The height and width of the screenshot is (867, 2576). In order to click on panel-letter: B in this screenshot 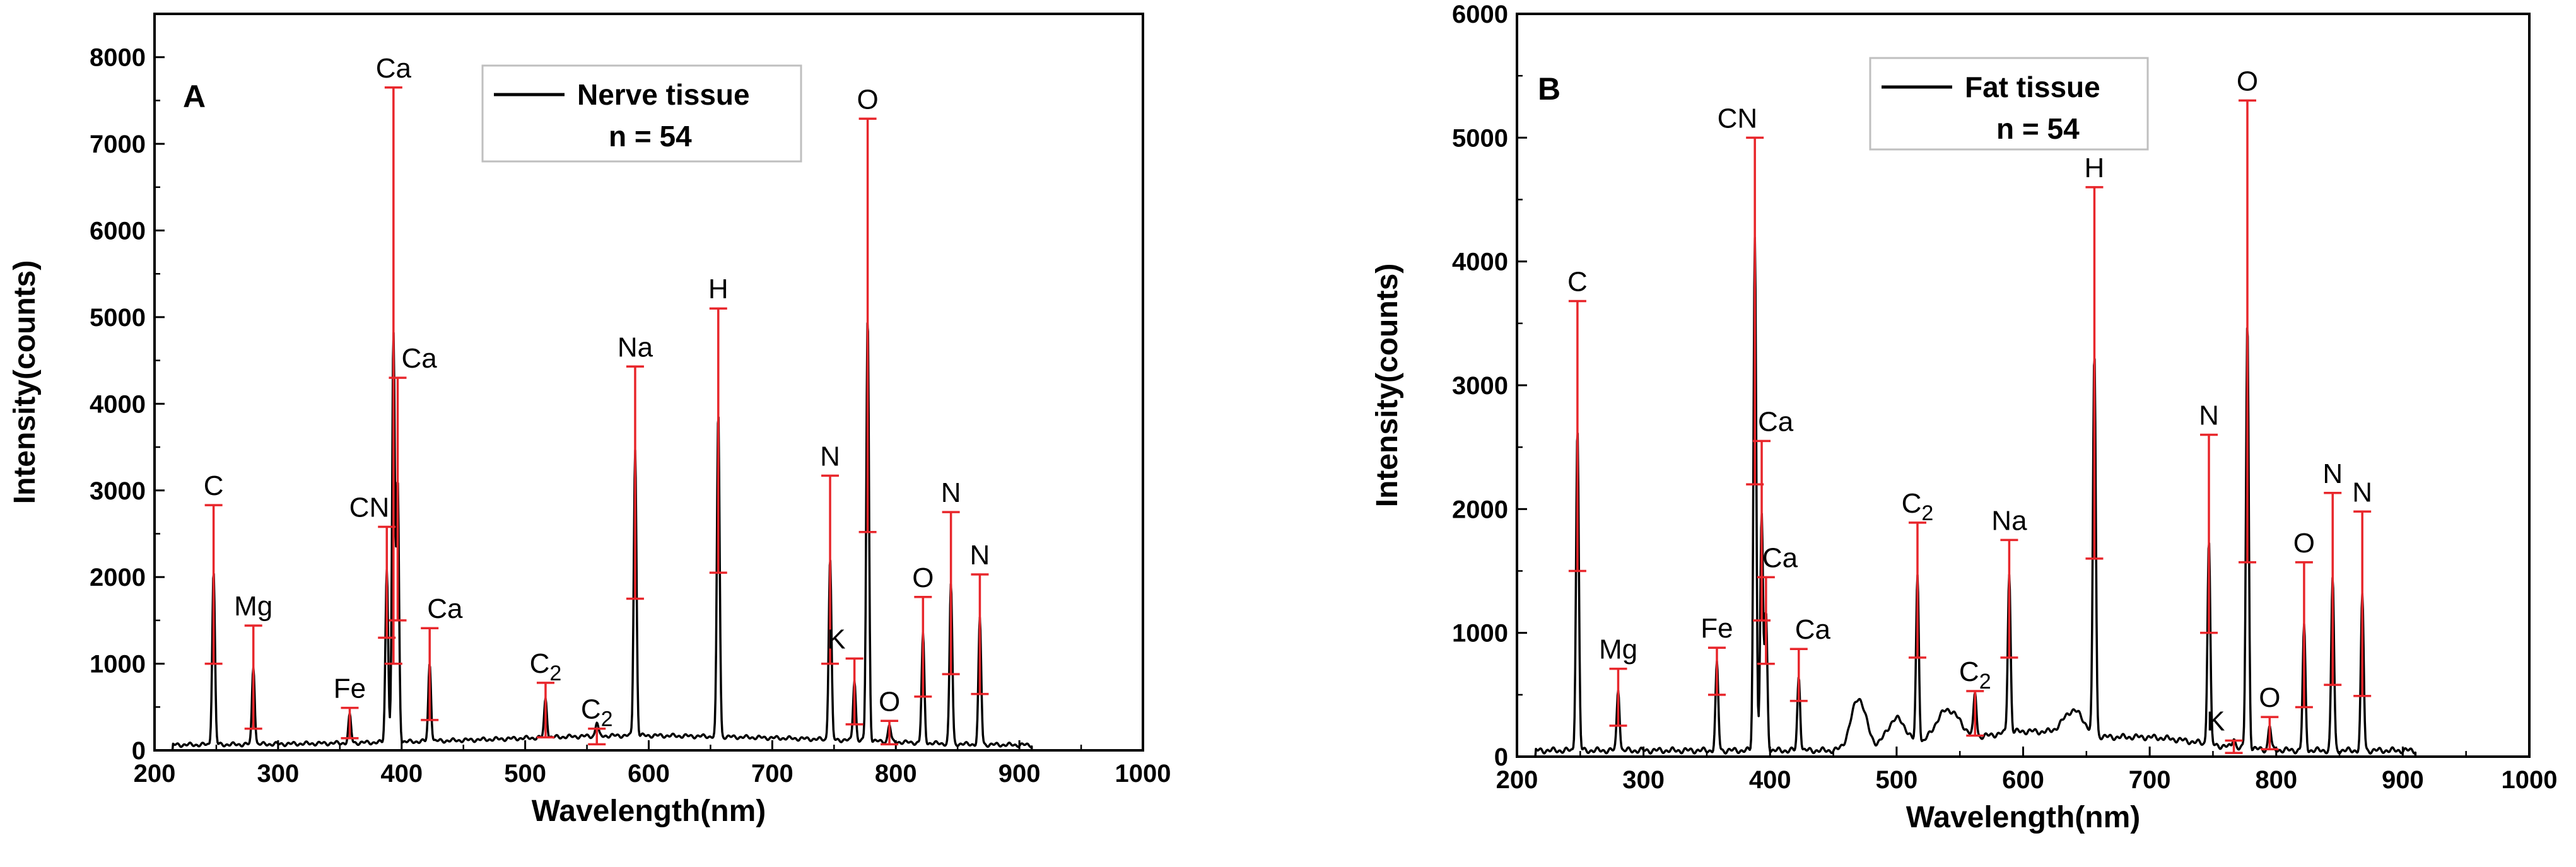, I will do `click(1549, 89)`.